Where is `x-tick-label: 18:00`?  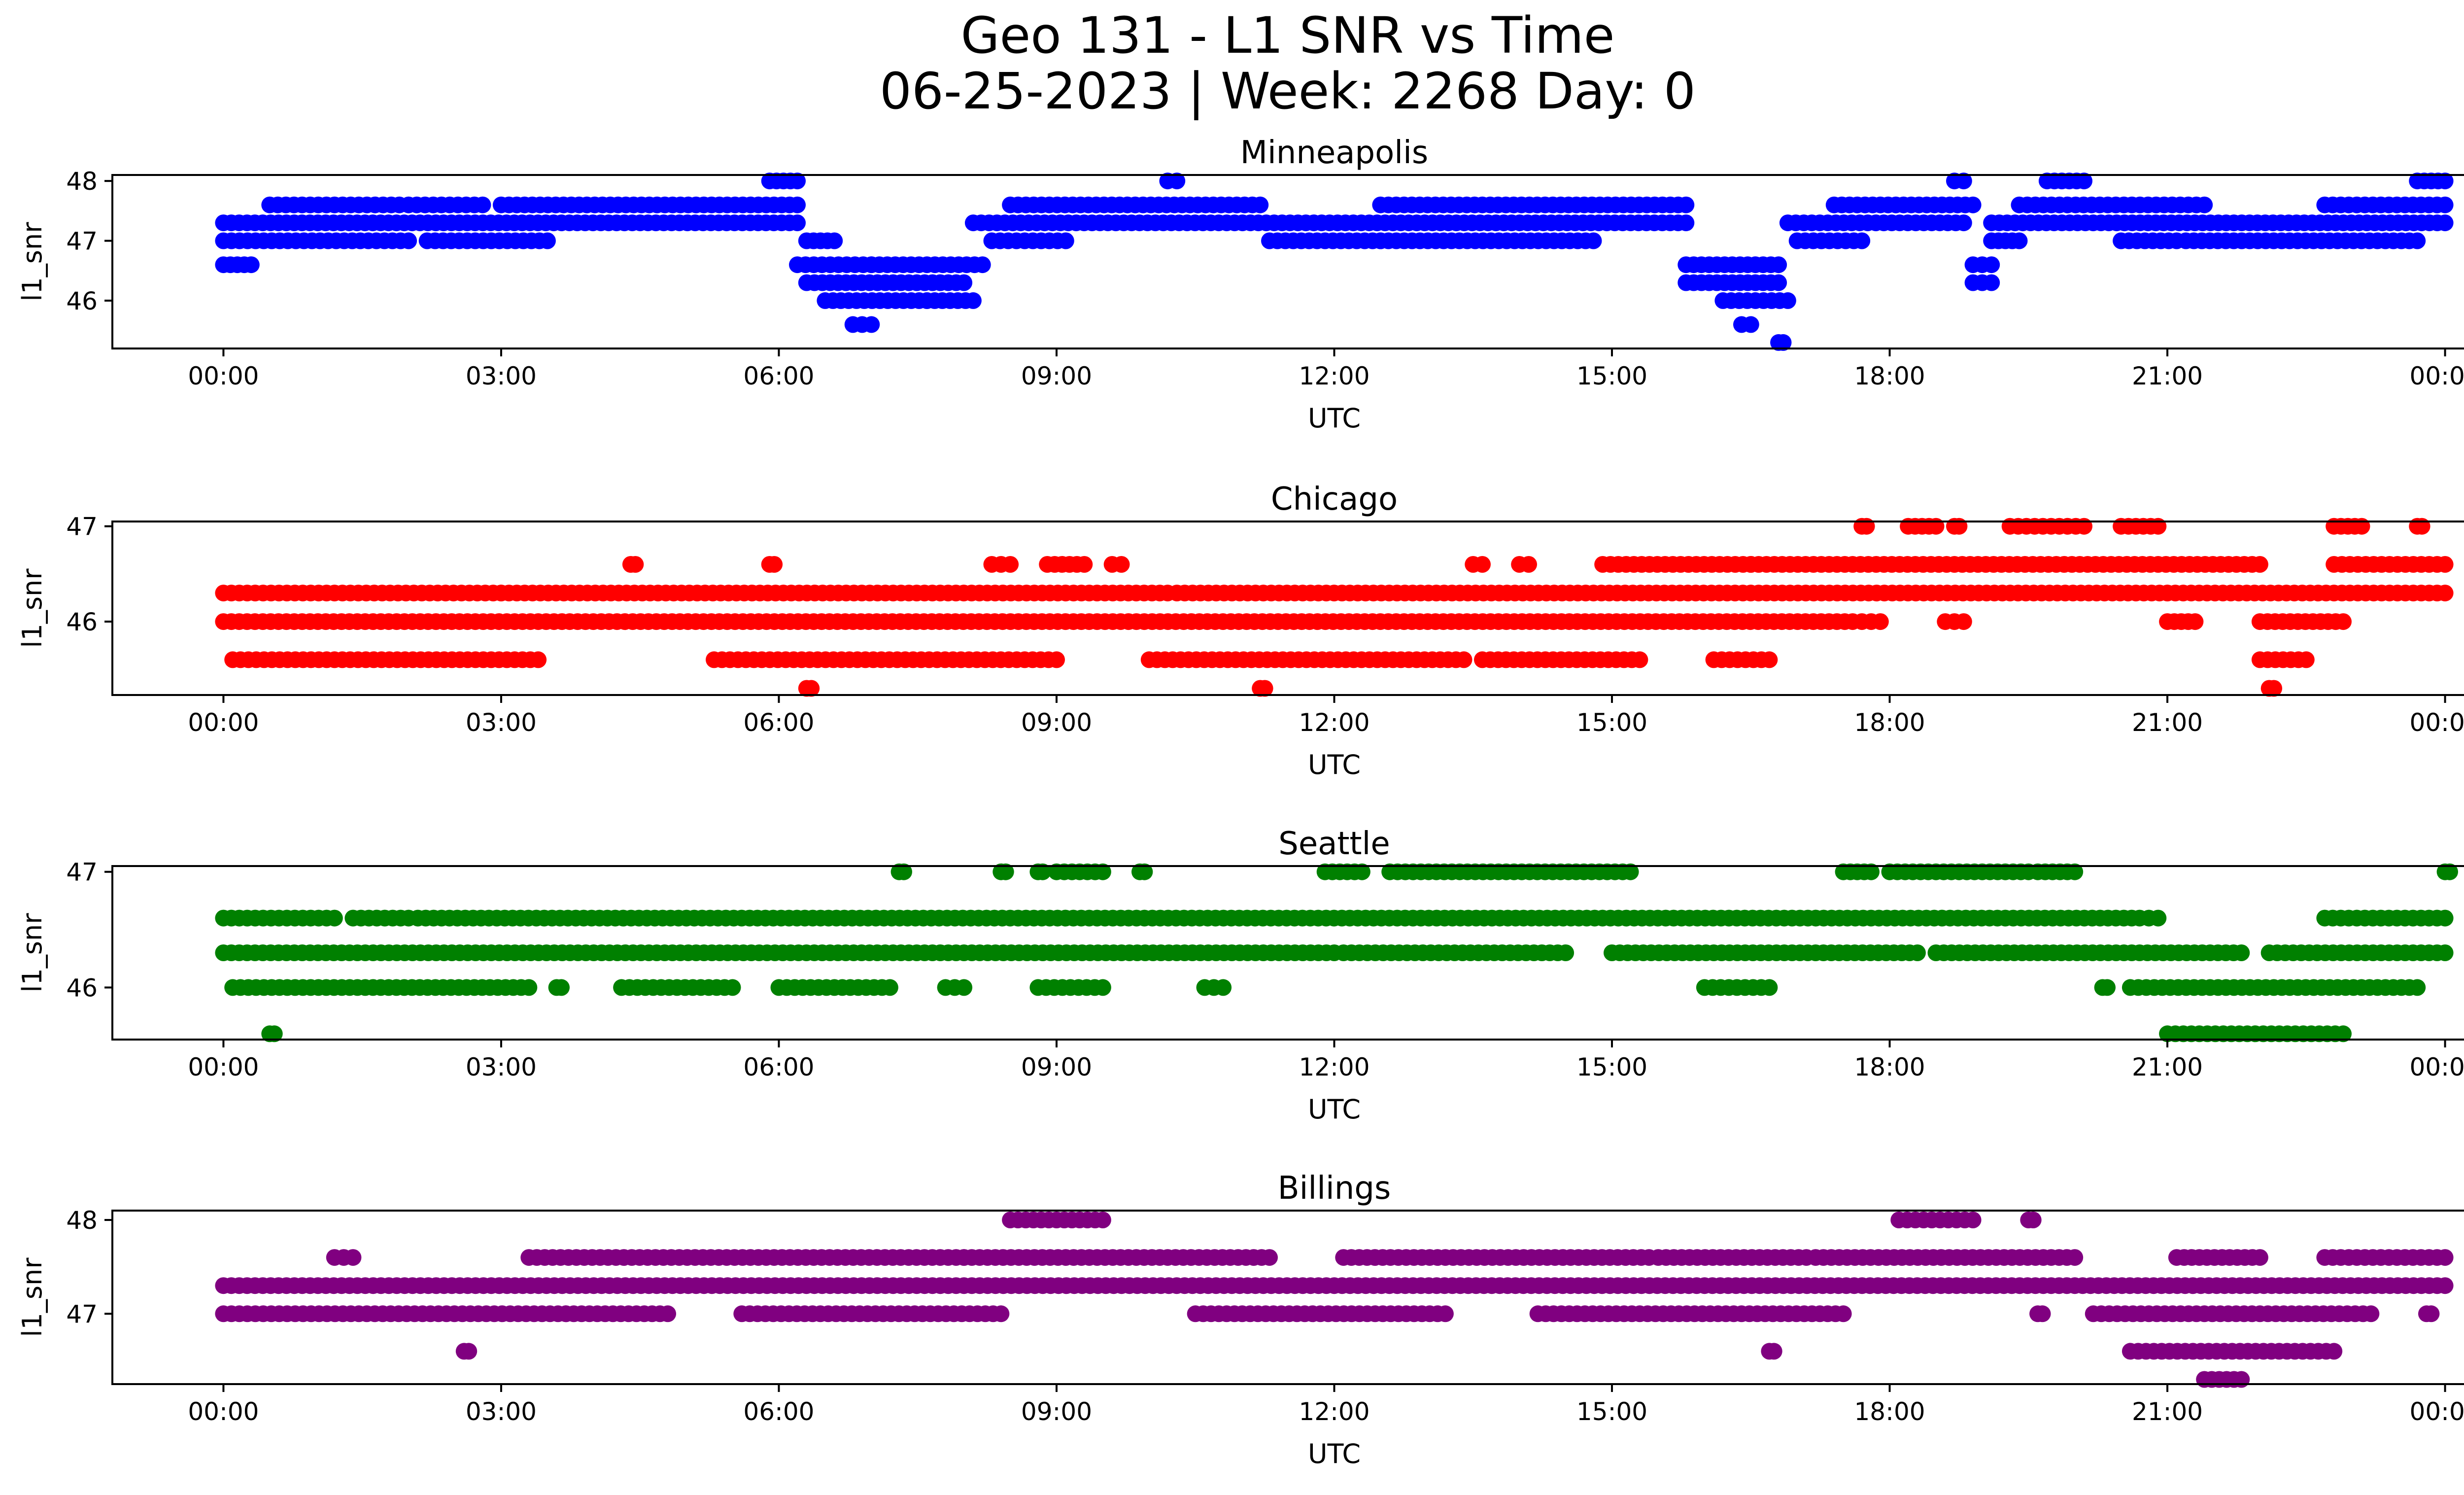
x-tick-label: 18:00 is located at coordinates (1889, 1411).